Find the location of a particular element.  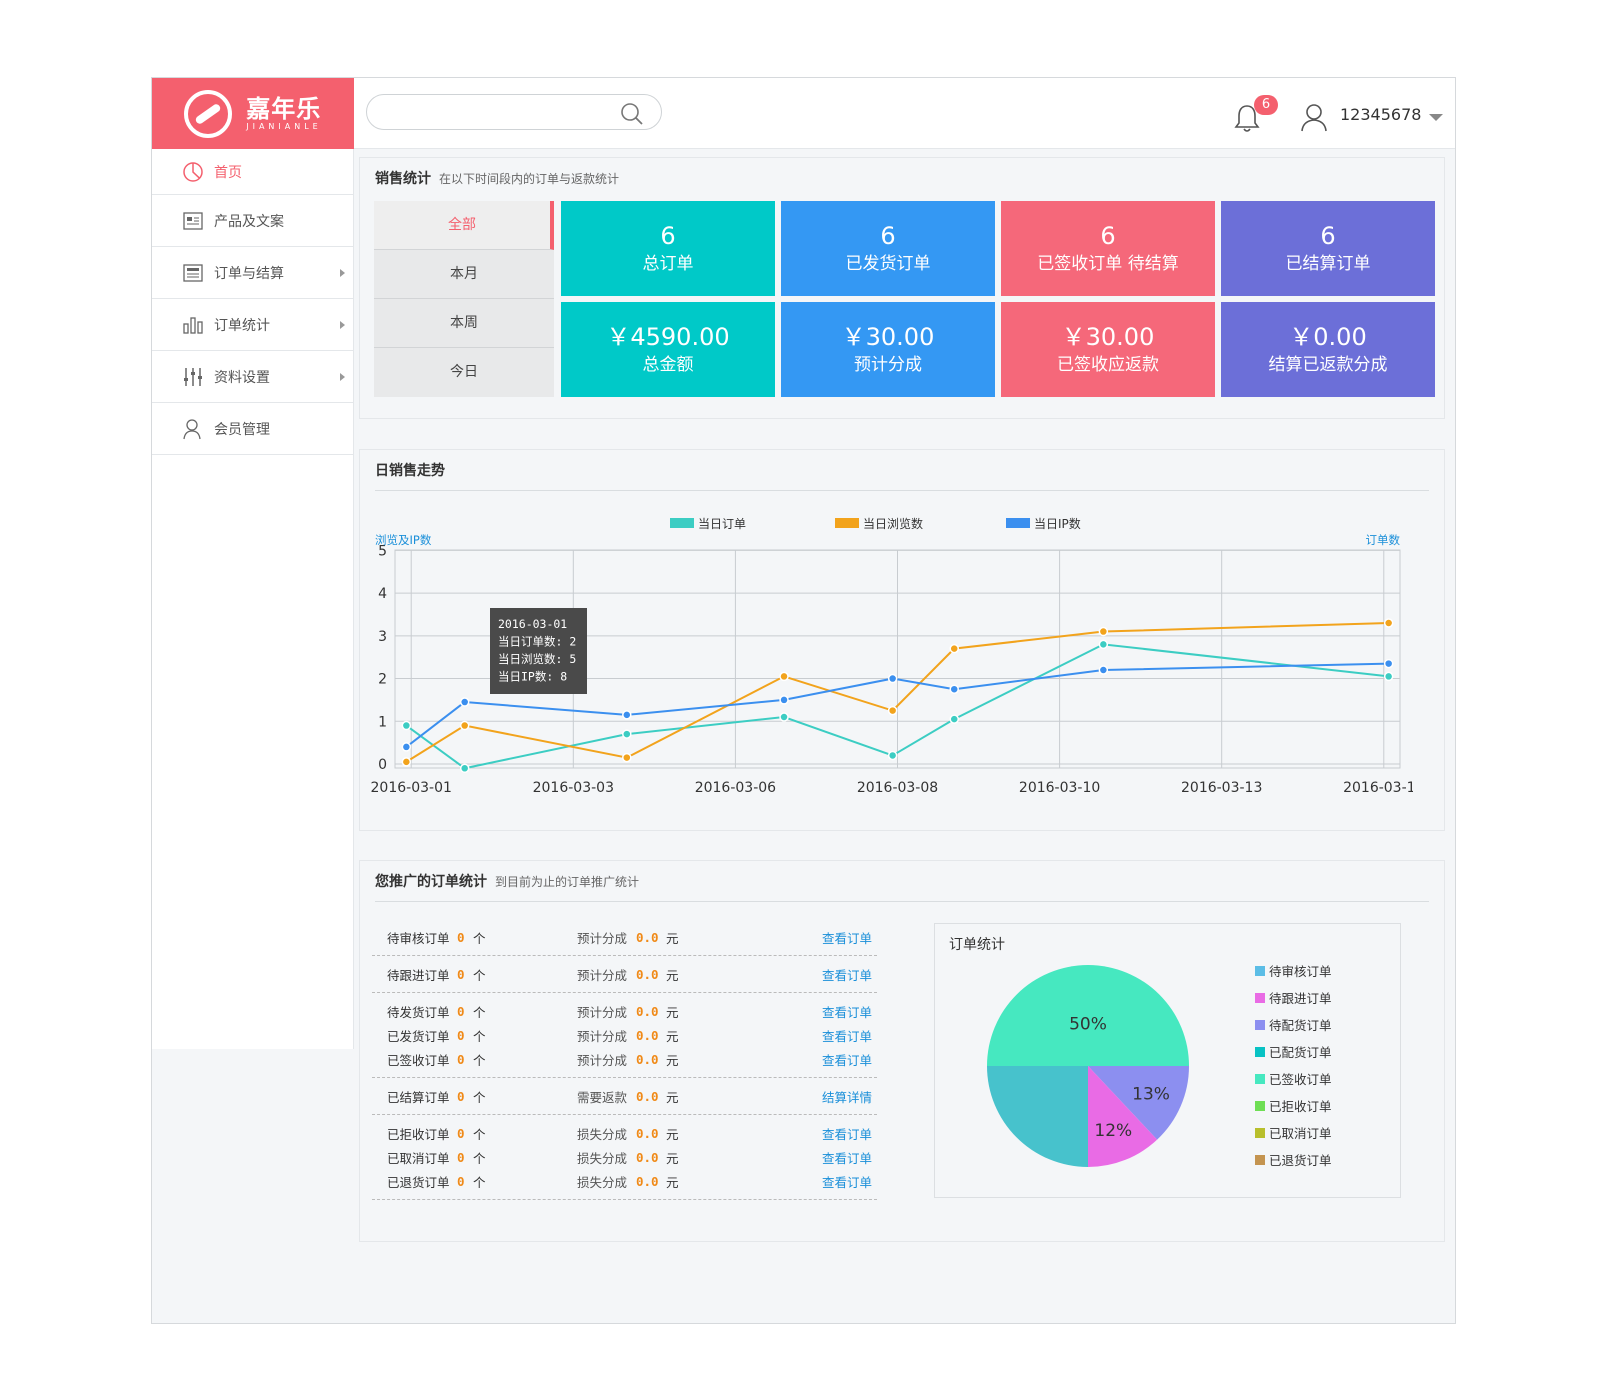

legend-item: 待跟进订单 is located at coordinates (1293, 997).